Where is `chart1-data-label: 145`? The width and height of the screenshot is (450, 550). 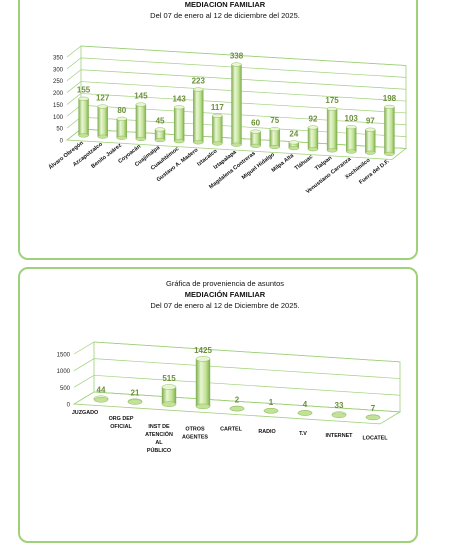 chart1-data-label: 145 is located at coordinates (141, 96).